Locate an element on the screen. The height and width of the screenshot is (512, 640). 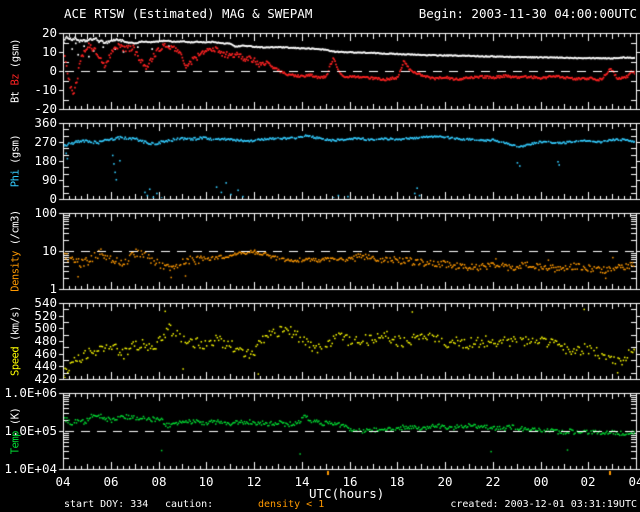
y-tick-label-temp-1.0E+04: 1.0E+04 is located at coordinates (30, 468).